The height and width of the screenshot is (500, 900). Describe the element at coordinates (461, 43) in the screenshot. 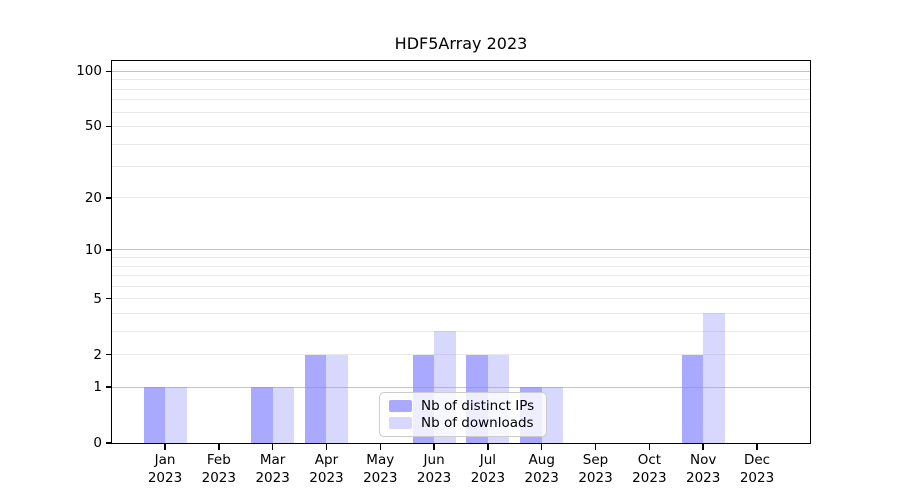

I see `chart-title: HDF5Array 2023` at that location.